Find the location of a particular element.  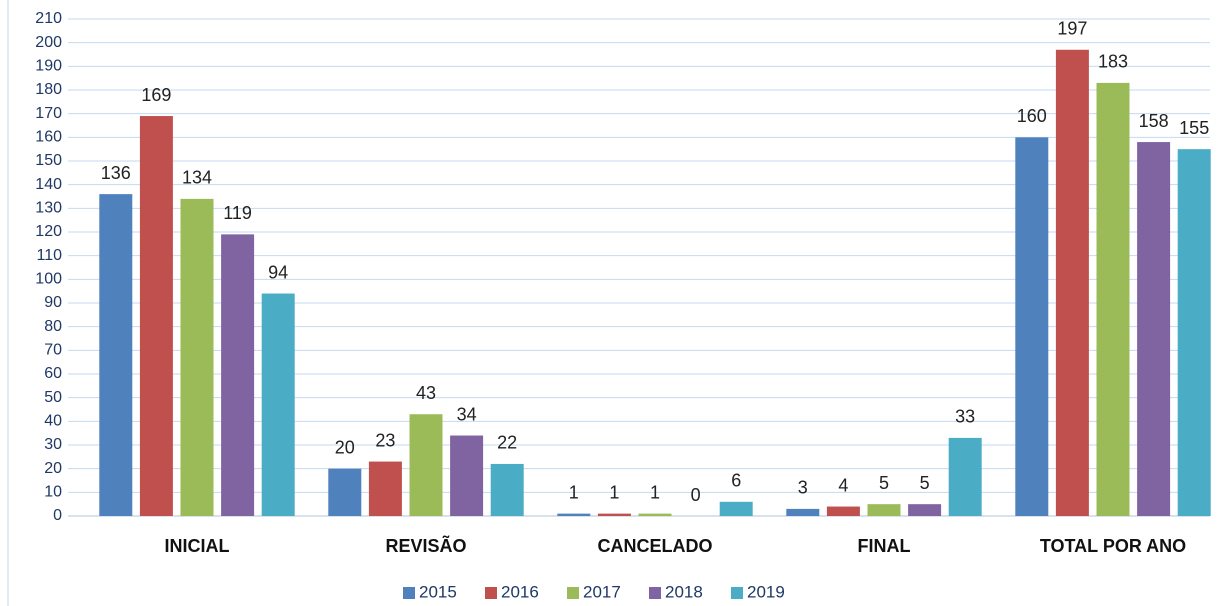

value-label: 119 is located at coordinates (237, 213).